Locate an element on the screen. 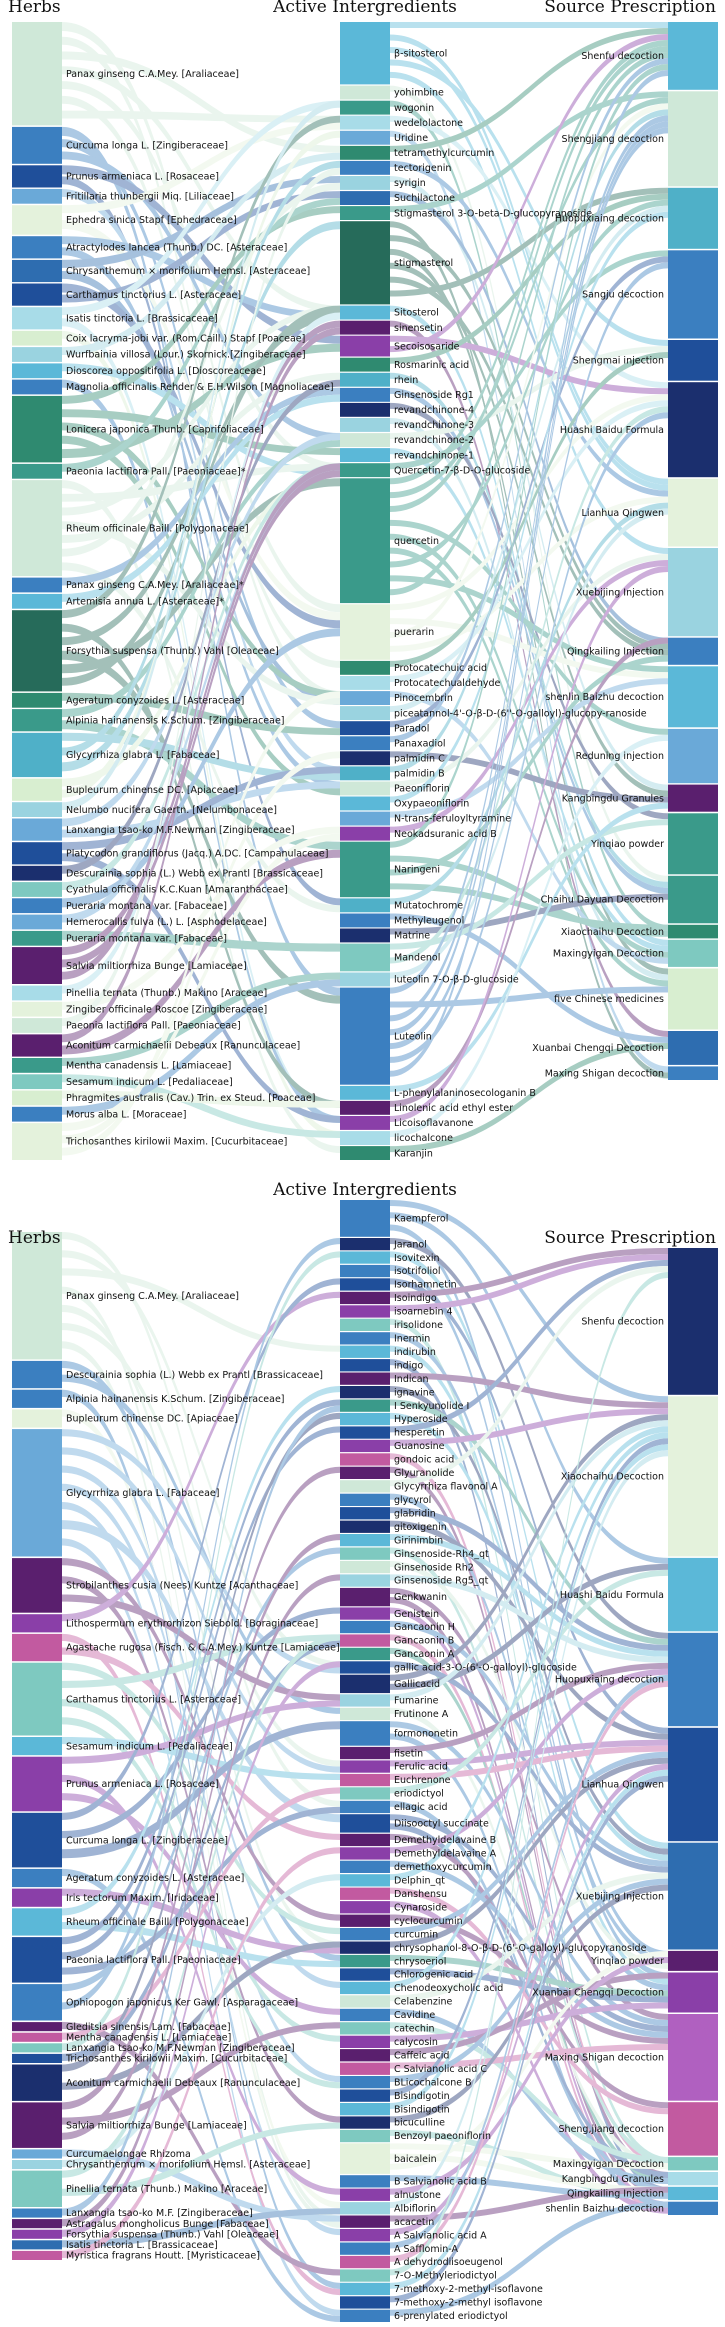 This screenshot has width=725, height=2327. prescription-label: shenlin Baizhu decoction is located at coordinates (604, 697).